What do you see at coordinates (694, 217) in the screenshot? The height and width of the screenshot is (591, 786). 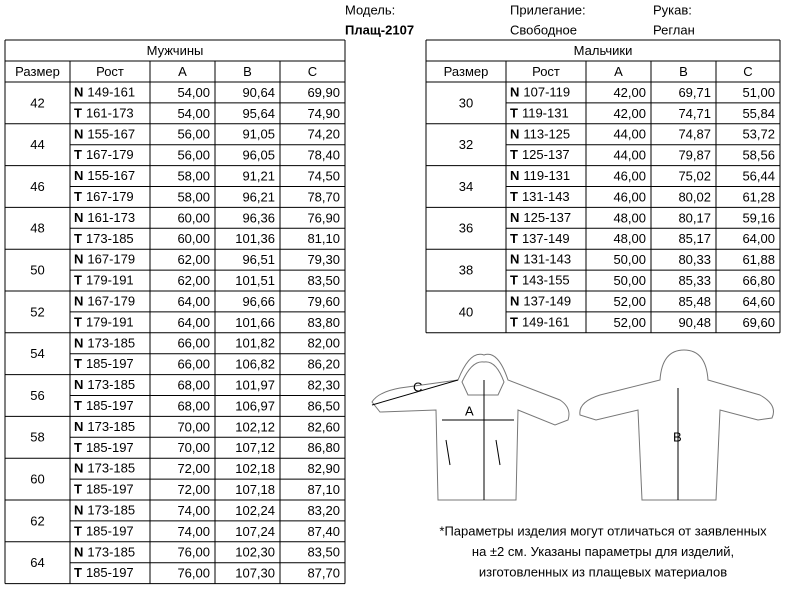 I see `measure: 80,17` at bounding box center [694, 217].